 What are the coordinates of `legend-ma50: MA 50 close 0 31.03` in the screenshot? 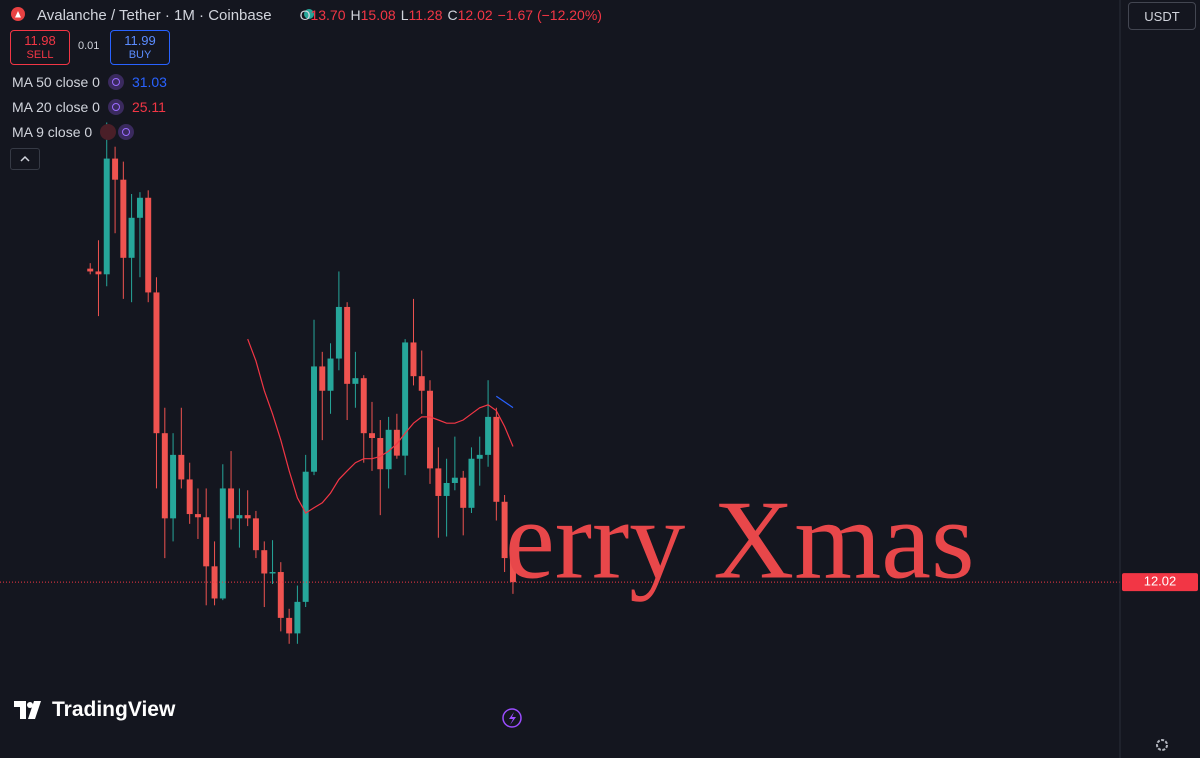 It's located at (89, 82).